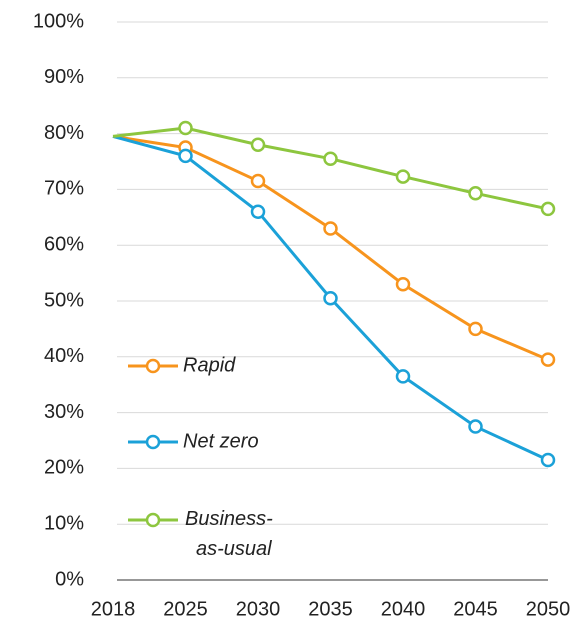  I want to click on x-tick-label: 2030, so click(258, 609).